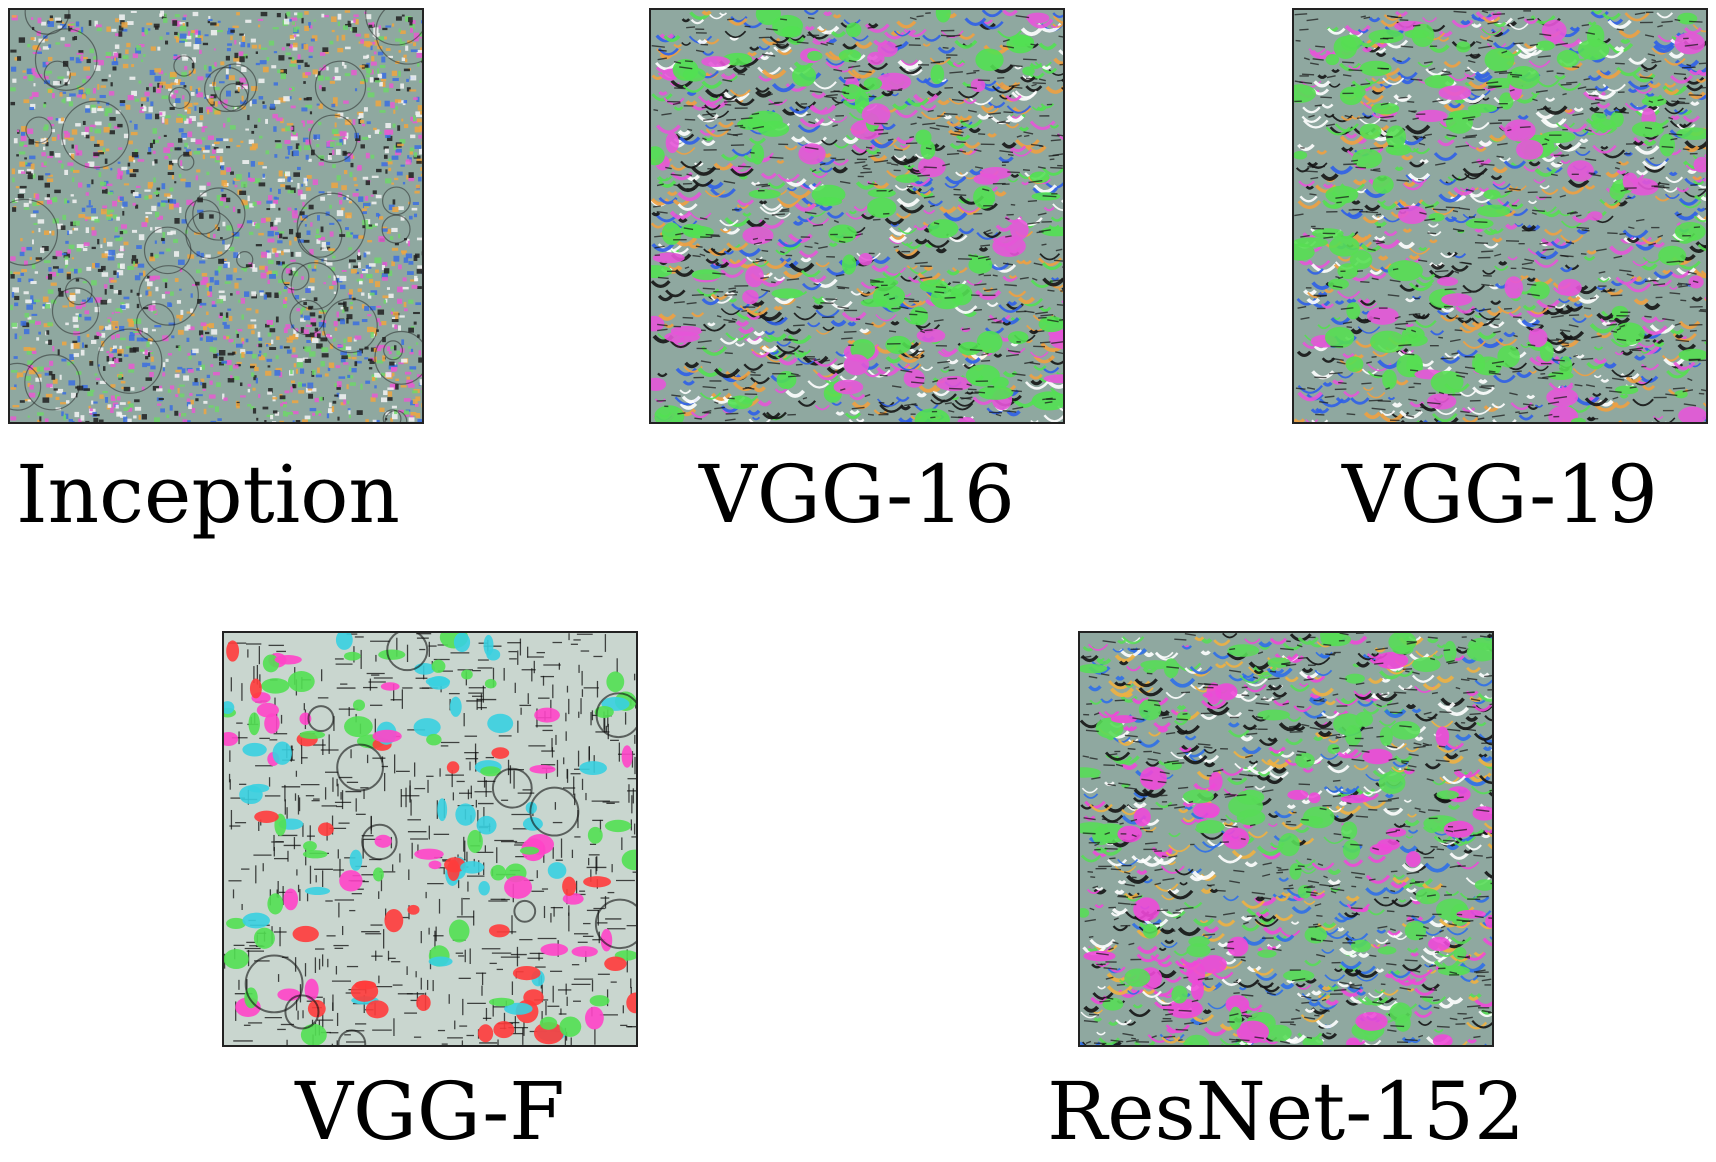  I want to click on resnet152-pattern, so click(1286, 839).